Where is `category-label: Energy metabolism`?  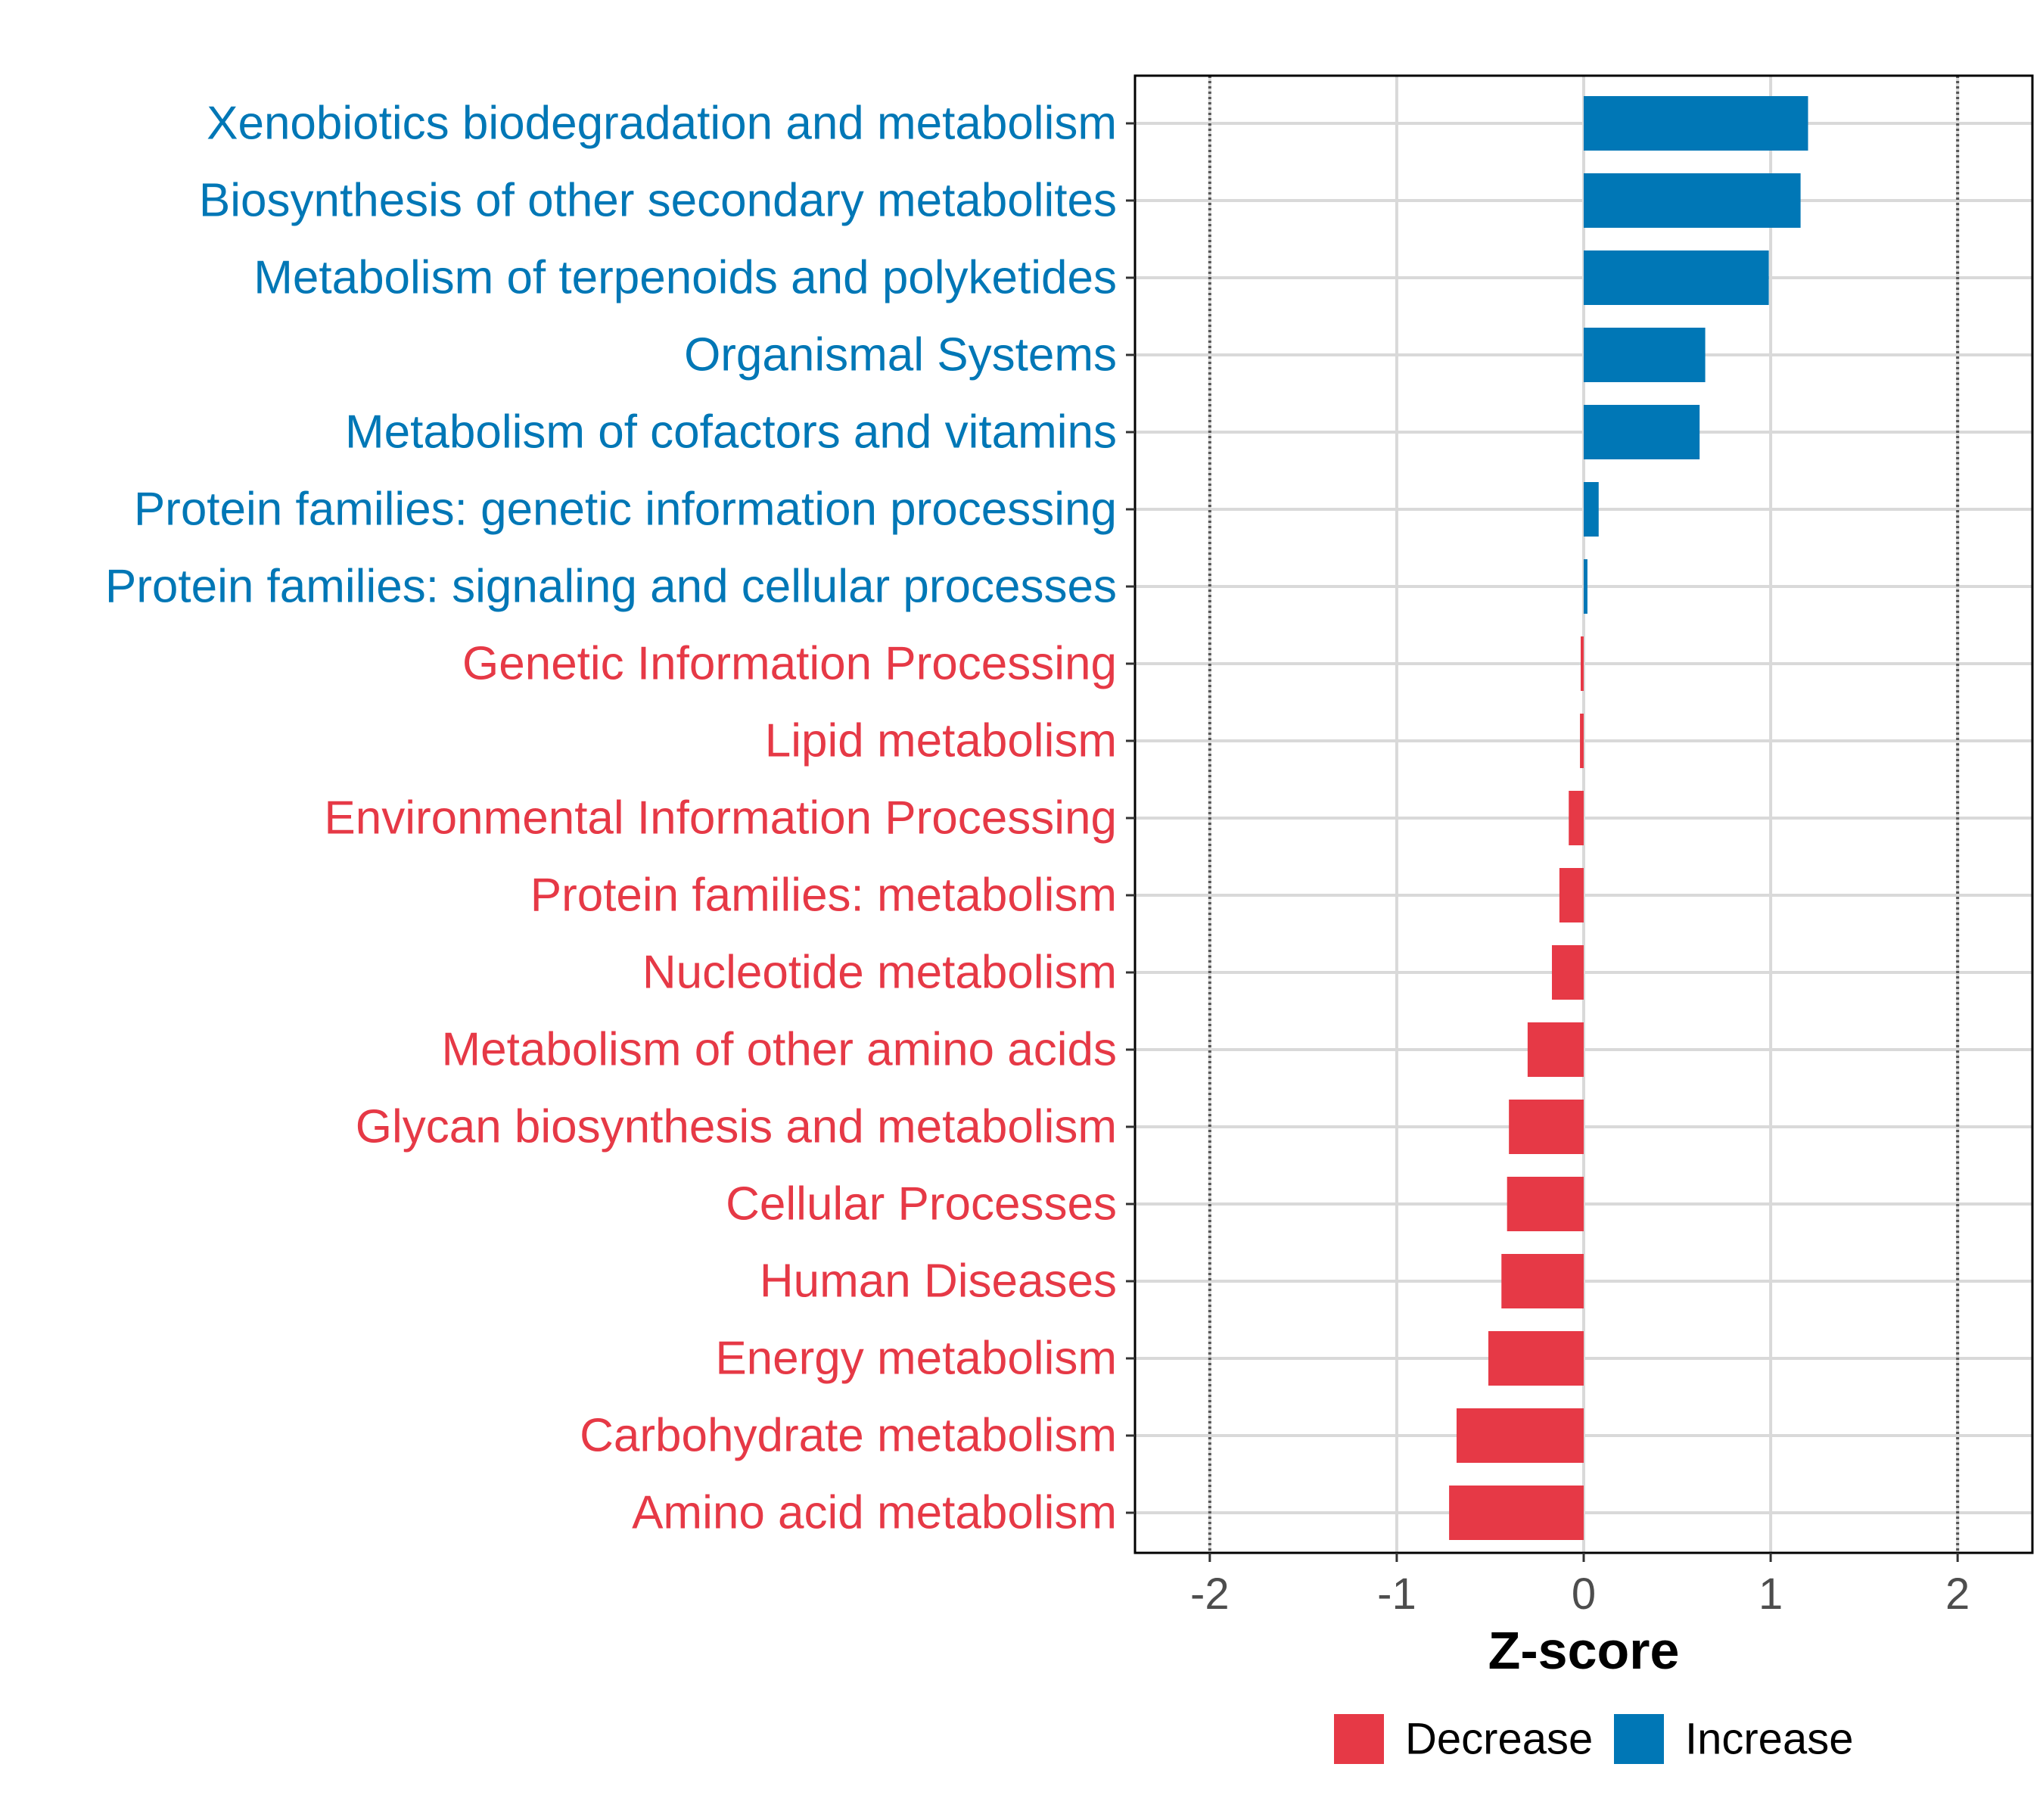 category-label: Energy metabolism is located at coordinates (916, 1359).